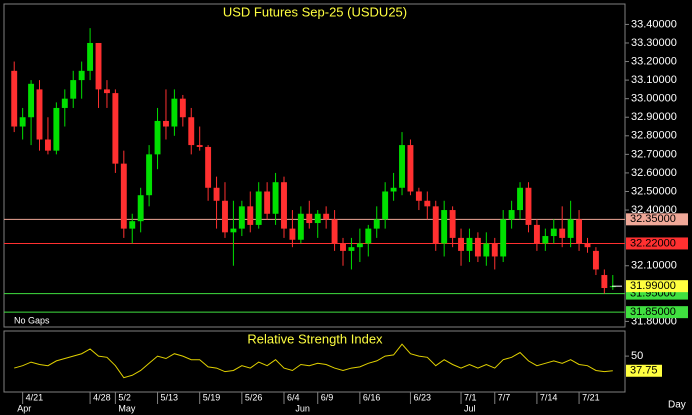  What do you see at coordinates (654, 266) in the screenshot?
I see `y-tick-label: 32.10000` at bounding box center [654, 266].